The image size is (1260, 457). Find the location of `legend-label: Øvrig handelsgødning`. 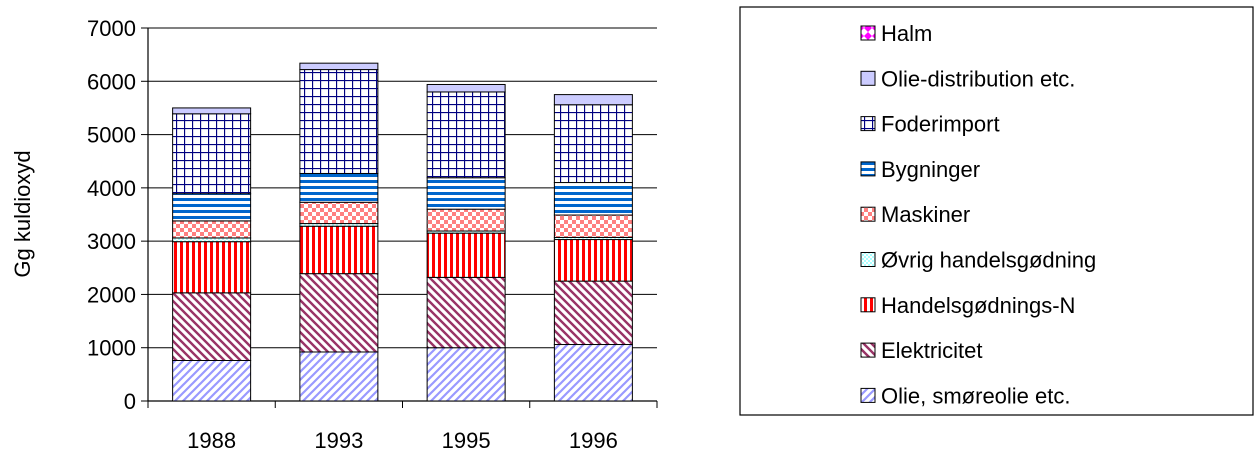

legend-label: Øvrig handelsgødning is located at coordinates (988, 260).